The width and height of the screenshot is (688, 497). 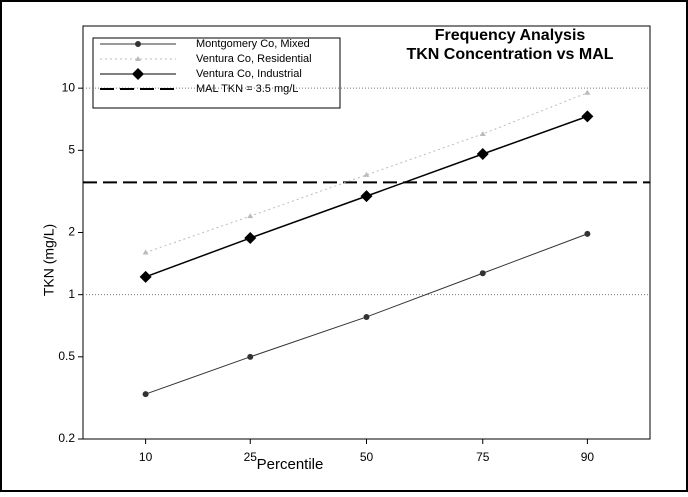 What do you see at coordinates (509, 54) in the screenshot?
I see `chart-title: TKN Concentration vs MAL` at bounding box center [509, 54].